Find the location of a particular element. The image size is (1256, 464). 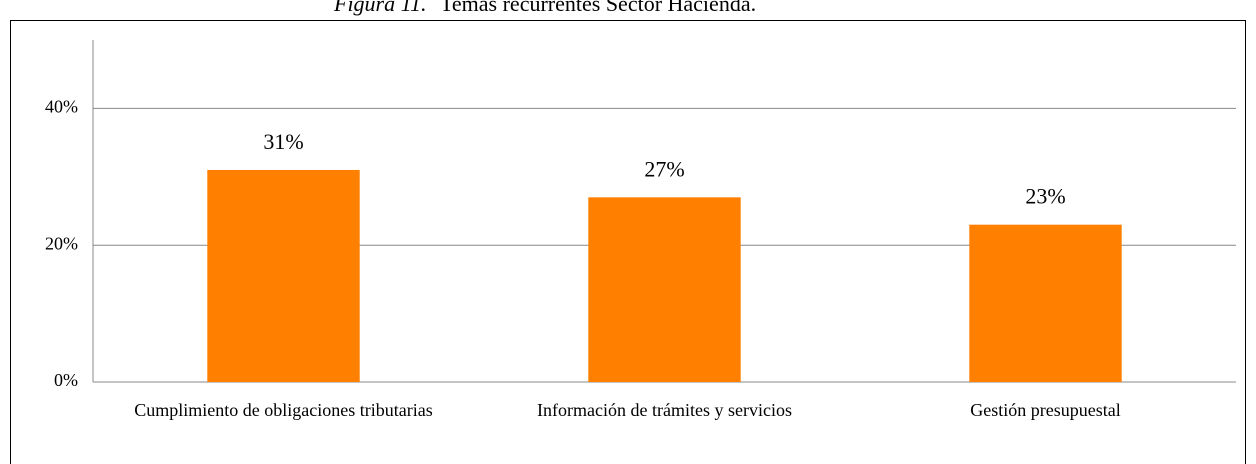

y-tick-label: 40% is located at coordinates (61, 107).